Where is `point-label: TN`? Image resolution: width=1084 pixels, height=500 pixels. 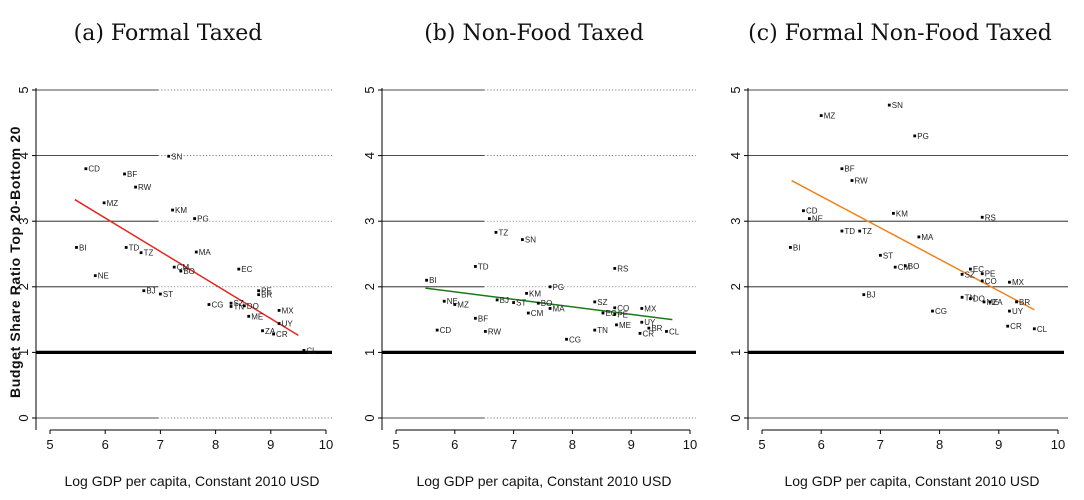
point-label: TN is located at coordinates (239, 306).